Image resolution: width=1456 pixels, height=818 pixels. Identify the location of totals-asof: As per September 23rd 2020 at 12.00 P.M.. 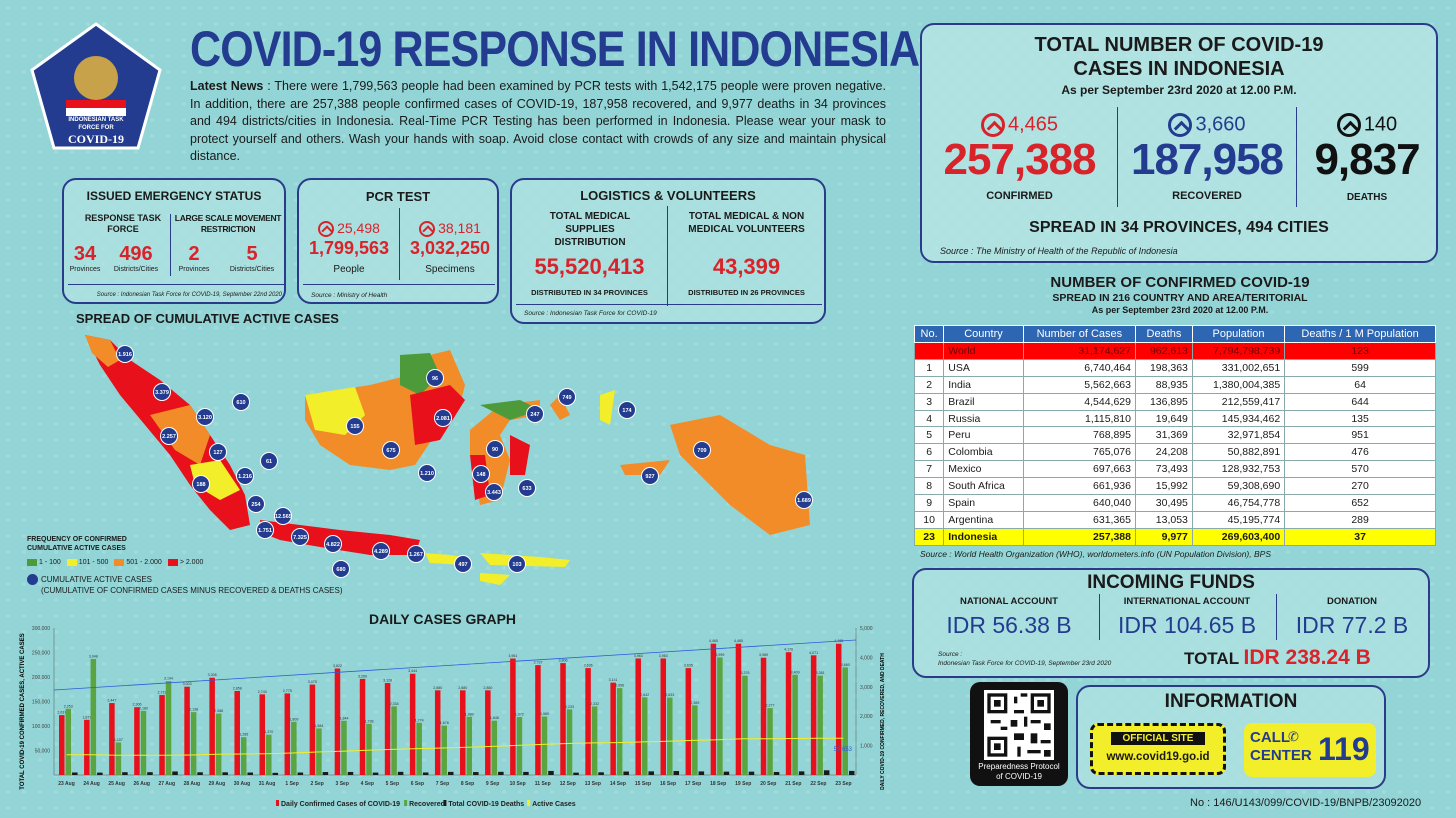
(1179, 90).